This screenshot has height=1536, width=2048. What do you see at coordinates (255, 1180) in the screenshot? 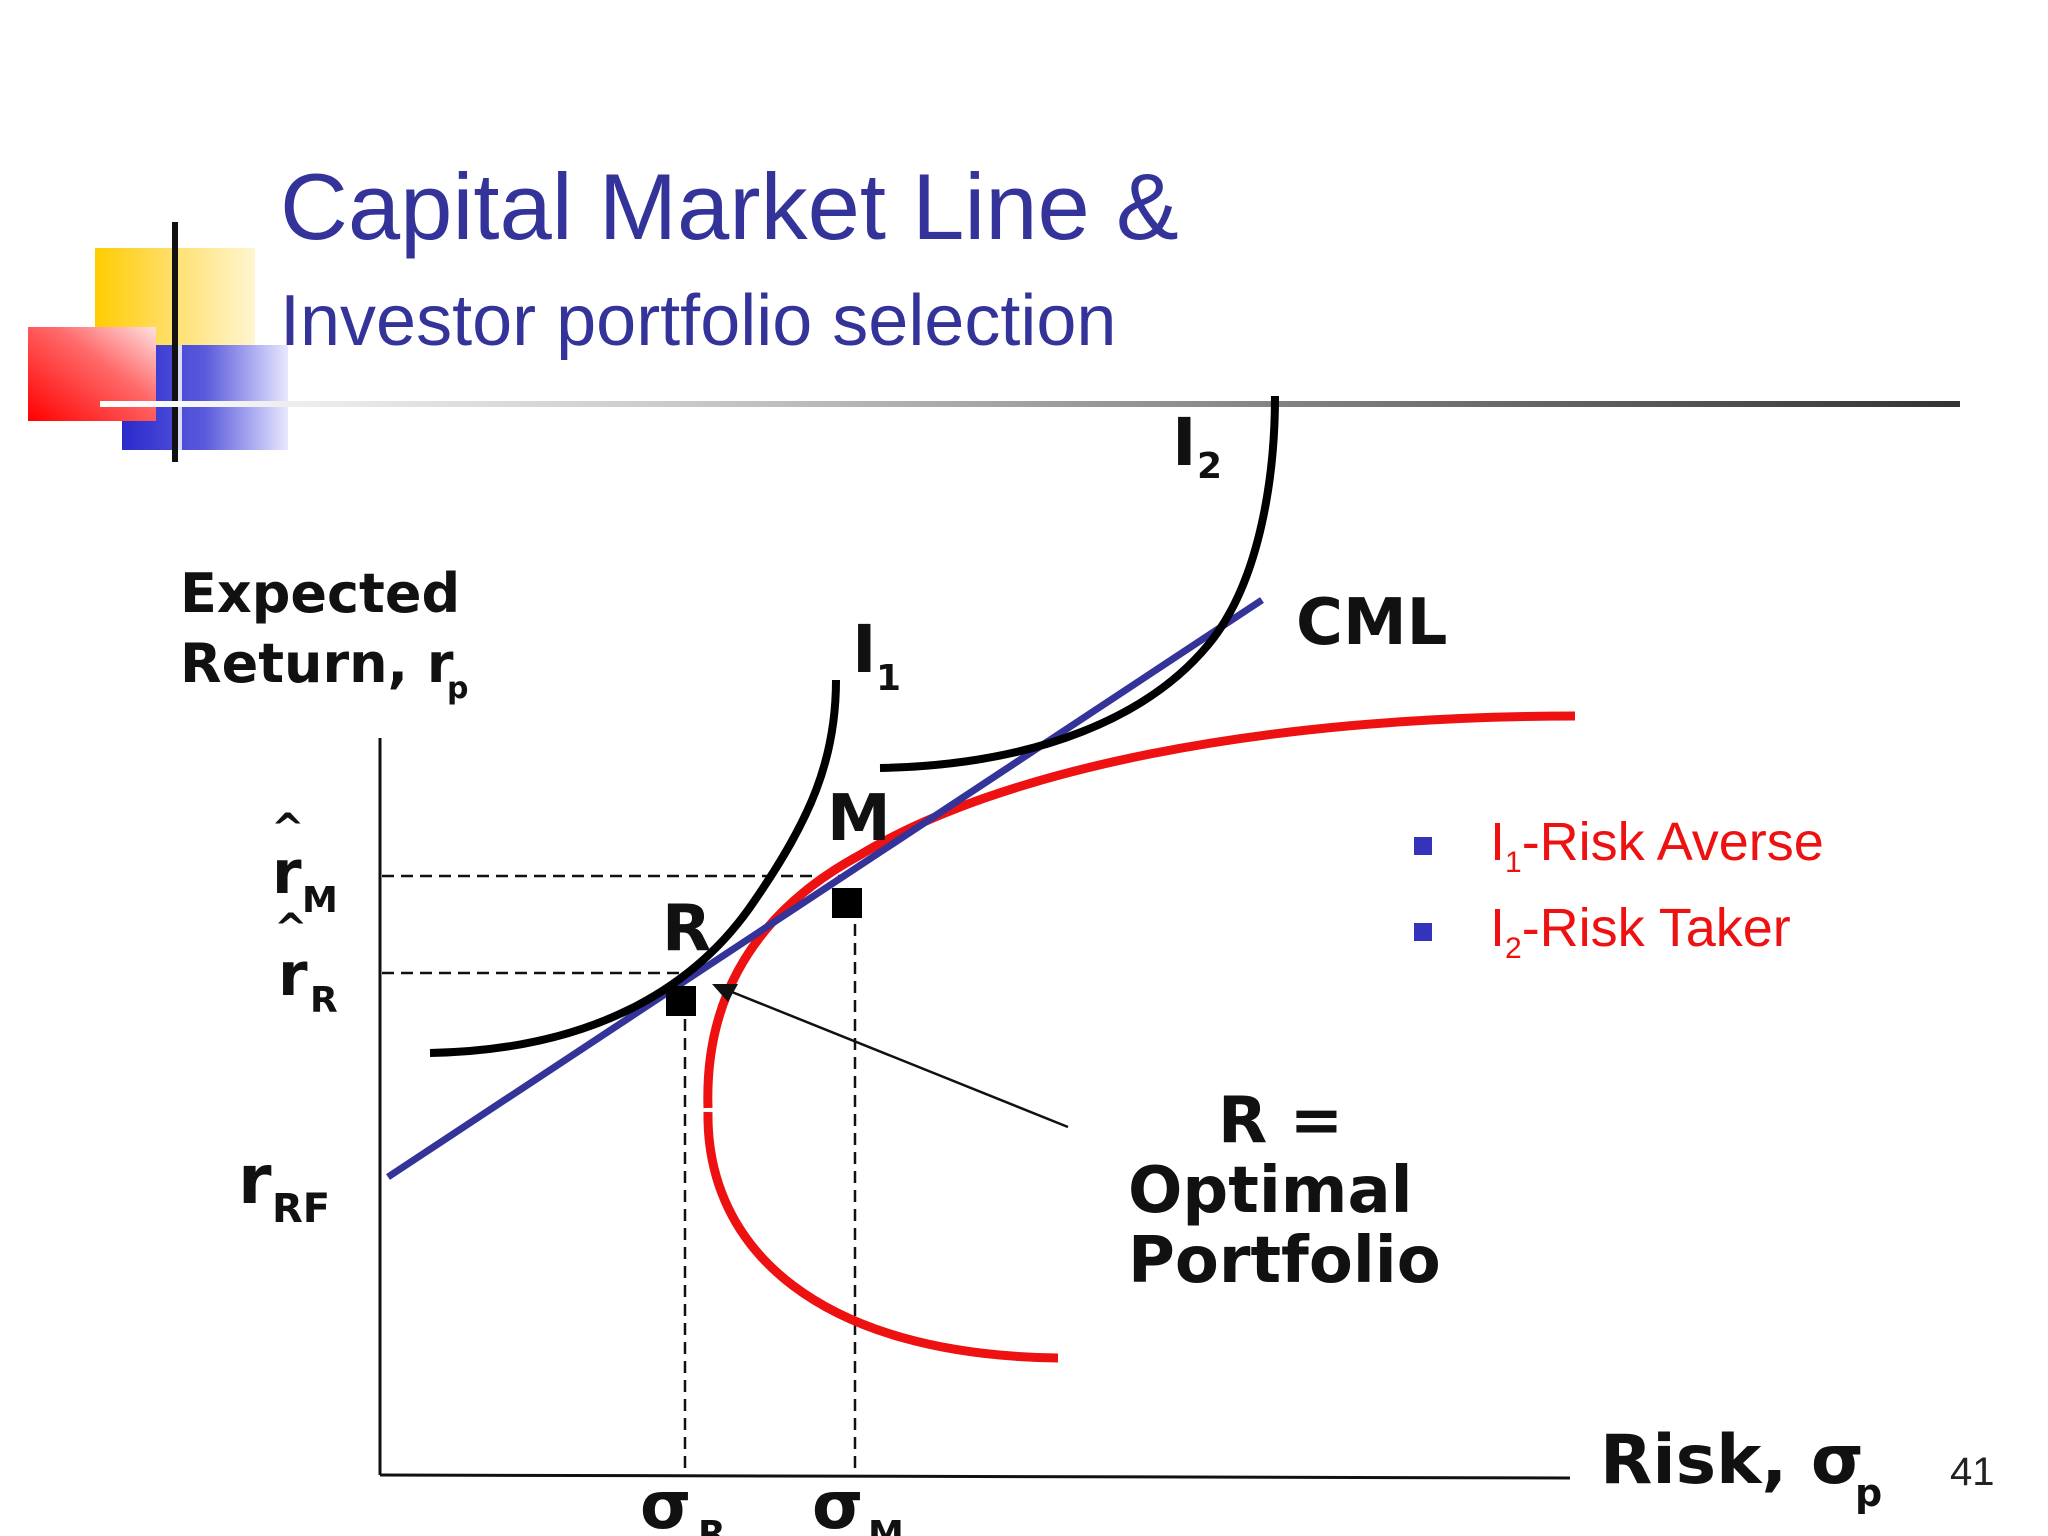
I see `rRF-label: r` at bounding box center [255, 1180].